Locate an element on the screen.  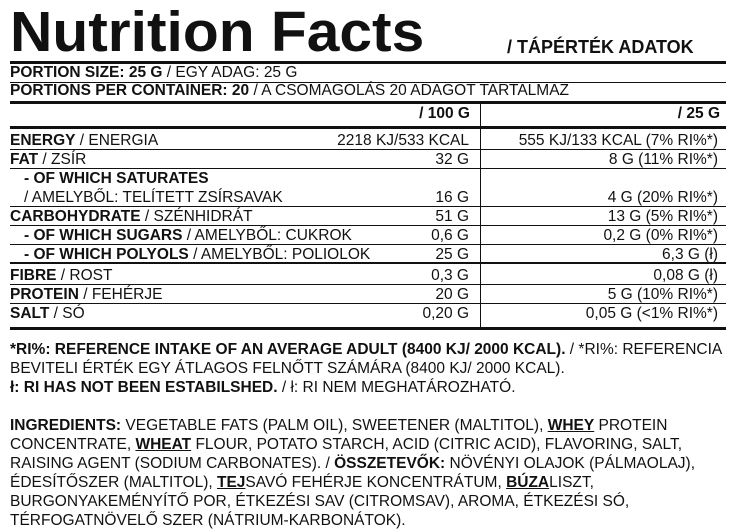
nutrient-label: ENERGY / ENERGIA is located at coordinates (84, 140).